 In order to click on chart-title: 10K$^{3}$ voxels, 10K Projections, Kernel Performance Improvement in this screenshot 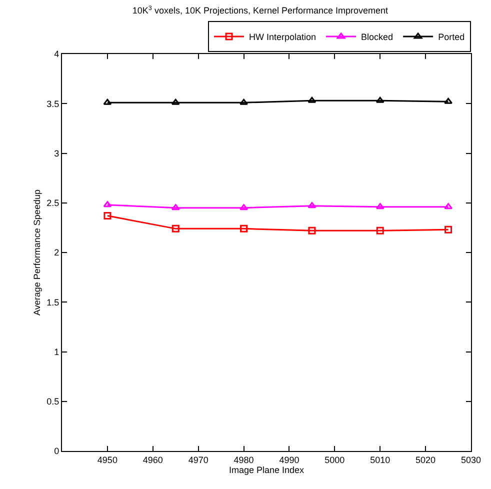, I will do `click(260, 10)`.